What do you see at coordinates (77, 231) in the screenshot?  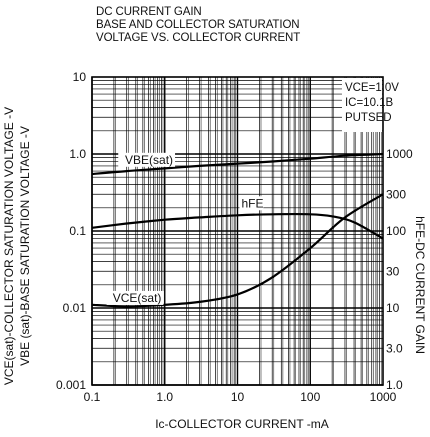 I see `y-left-tick-label: 0.1` at bounding box center [77, 231].